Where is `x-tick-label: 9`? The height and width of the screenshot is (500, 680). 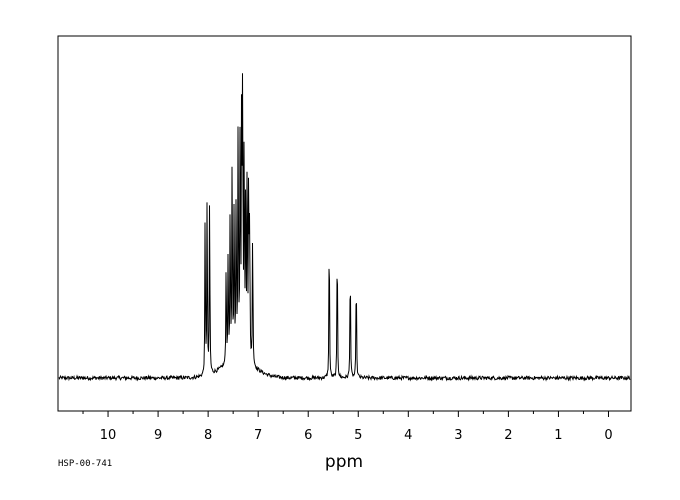 x-tick-label: 9 is located at coordinates (158, 435).